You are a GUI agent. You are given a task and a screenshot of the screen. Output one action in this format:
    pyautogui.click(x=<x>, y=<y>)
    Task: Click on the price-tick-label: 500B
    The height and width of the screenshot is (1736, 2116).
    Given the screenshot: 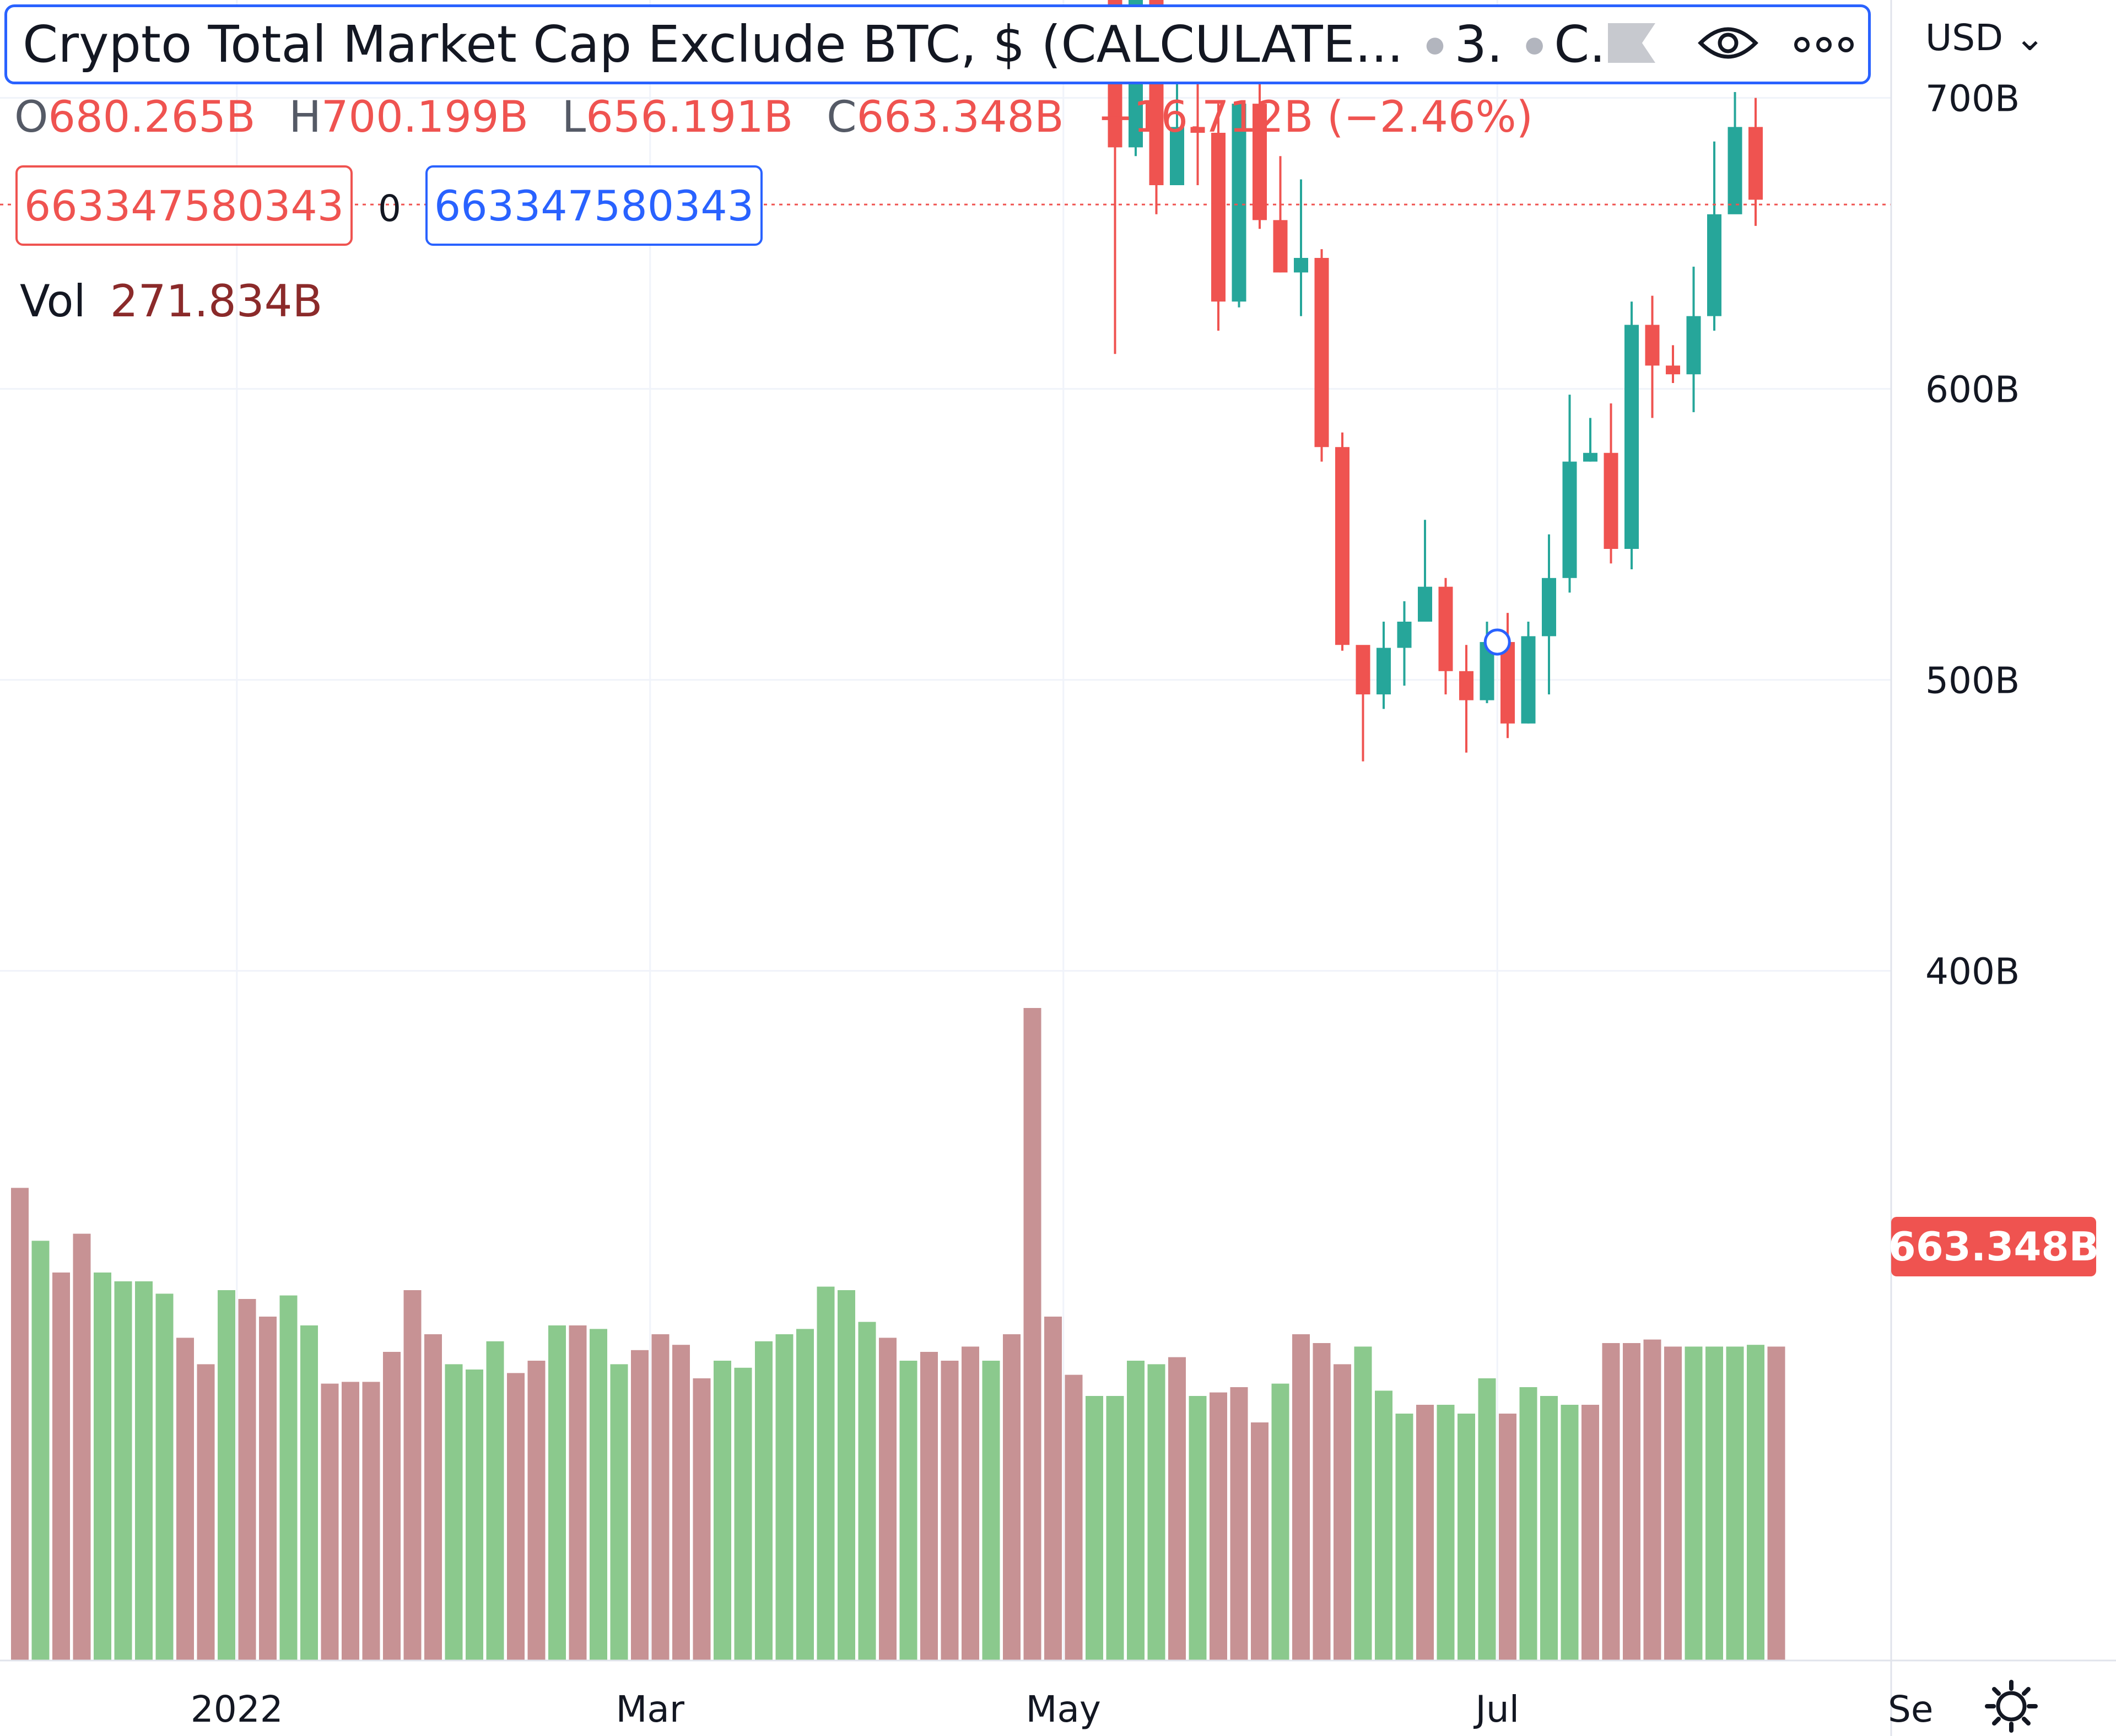 What is the action you would take?
    pyautogui.click(x=1972, y=681)
    